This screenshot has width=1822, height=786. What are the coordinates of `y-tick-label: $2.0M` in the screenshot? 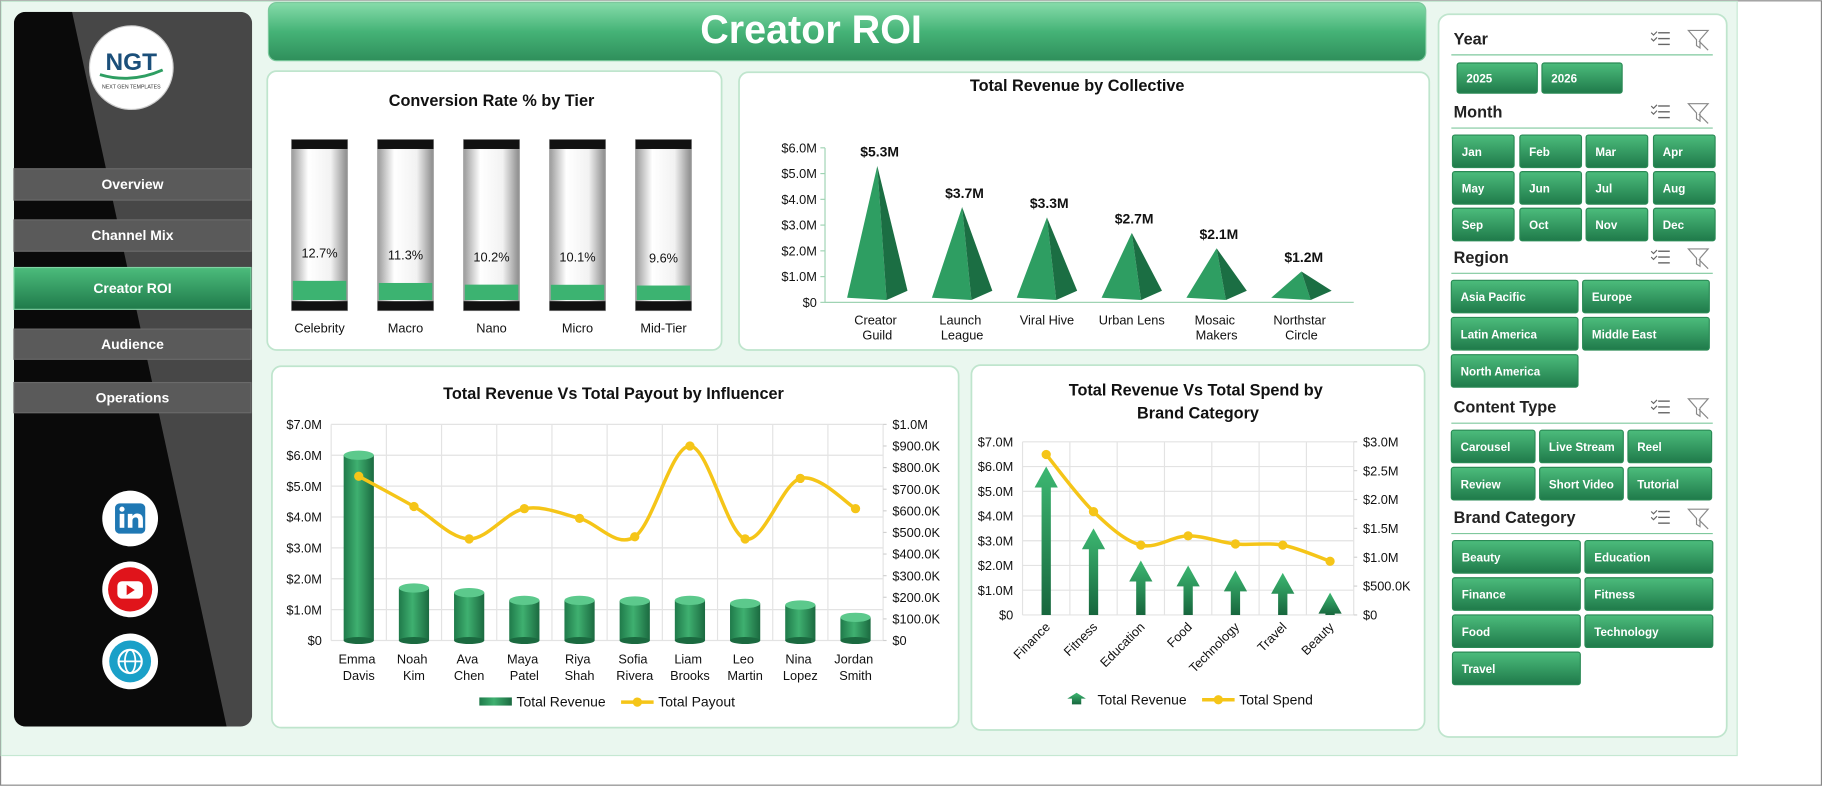 It's located at (995, 565).